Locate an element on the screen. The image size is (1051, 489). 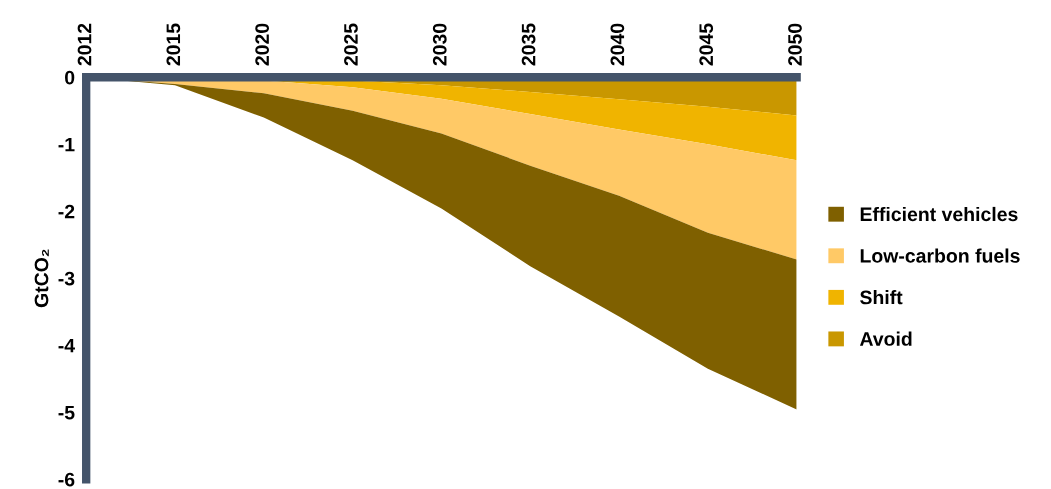
y-tick-label: -4 is located at coordinates (66, 345).